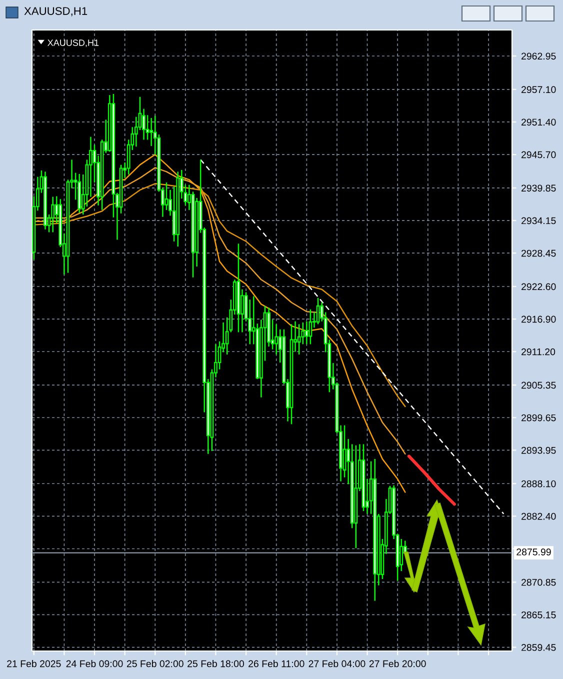  What do you see at coordinates (539, 319) in the screenshot?
I see `y-tick-label: 2916.90` at bounding box center [539, 319].